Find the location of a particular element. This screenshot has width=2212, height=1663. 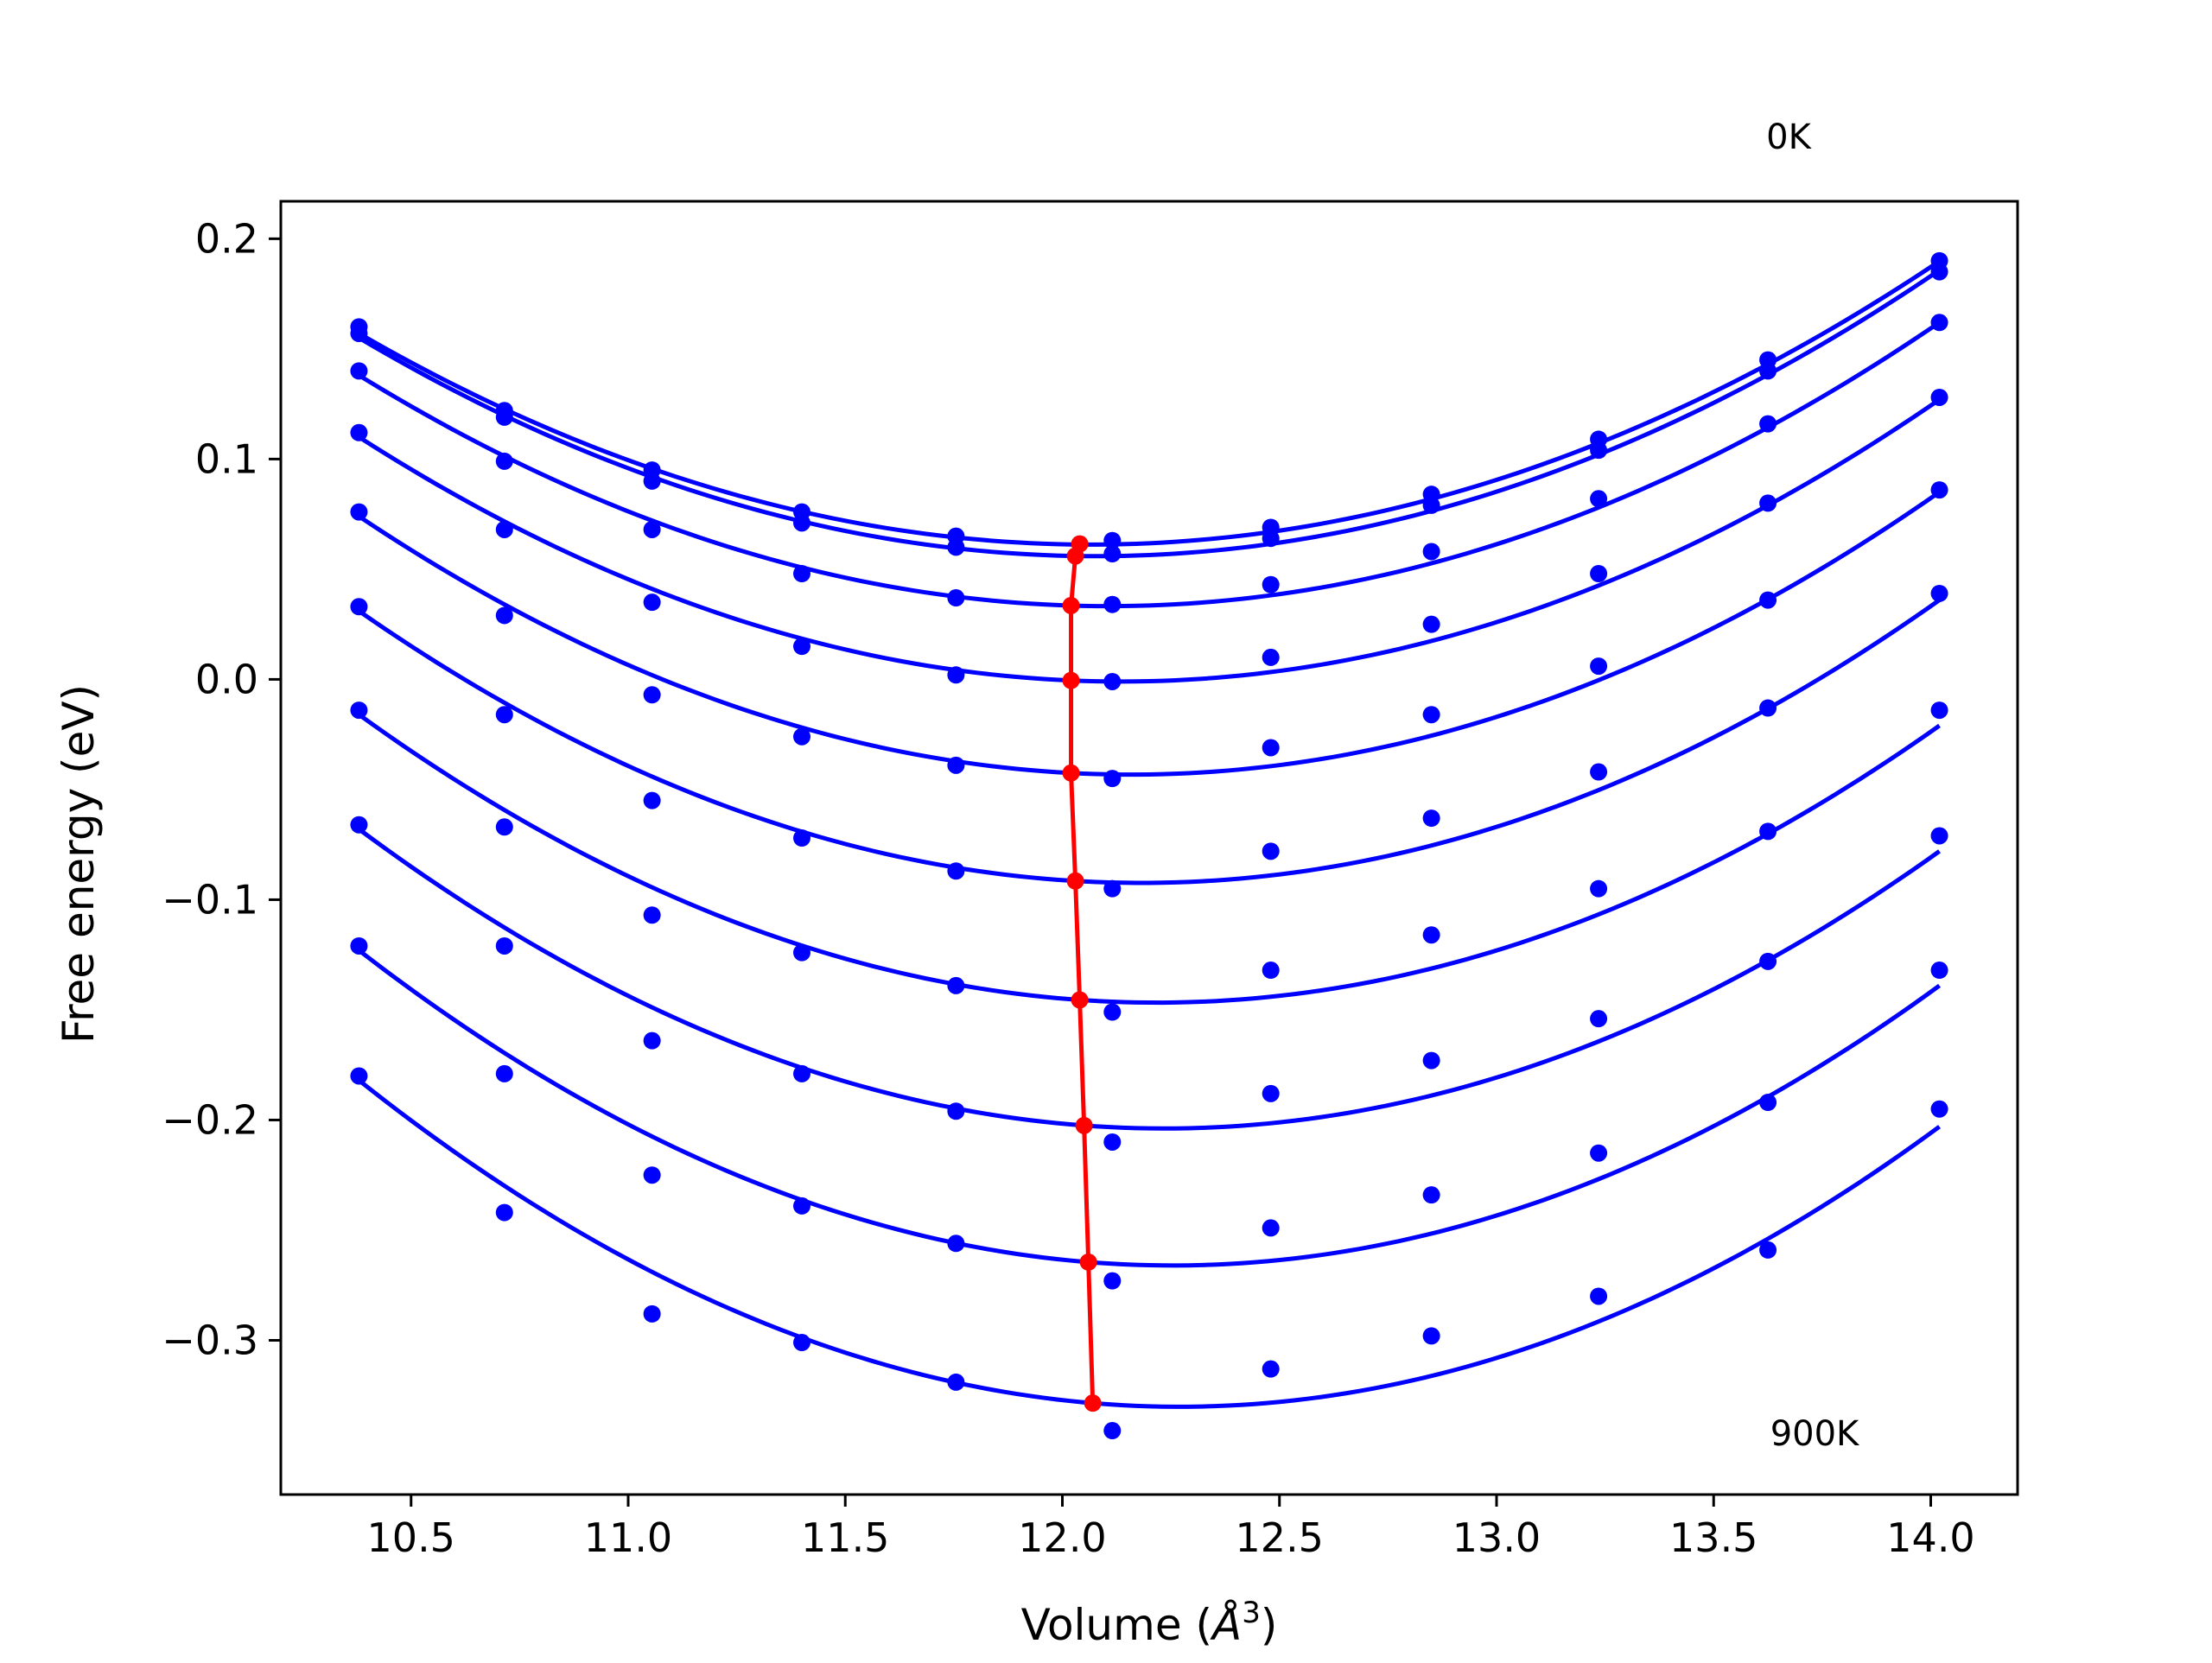

x-tick-label-5: 13.0 is located at coordinates (1496, 1538).